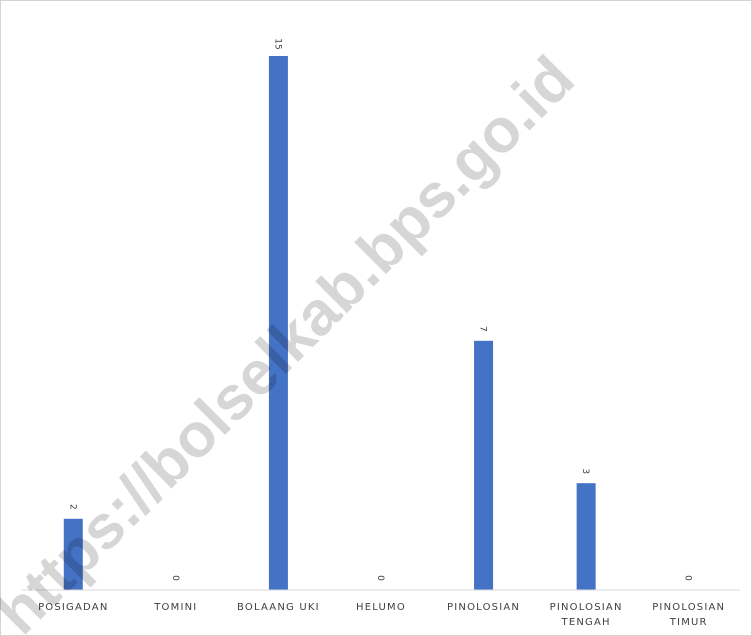 The image size is (752, 636). Describe the element at coordinates (381, 607) in the screenshot. I see `category-label-helumo: HELUMO` at that location.